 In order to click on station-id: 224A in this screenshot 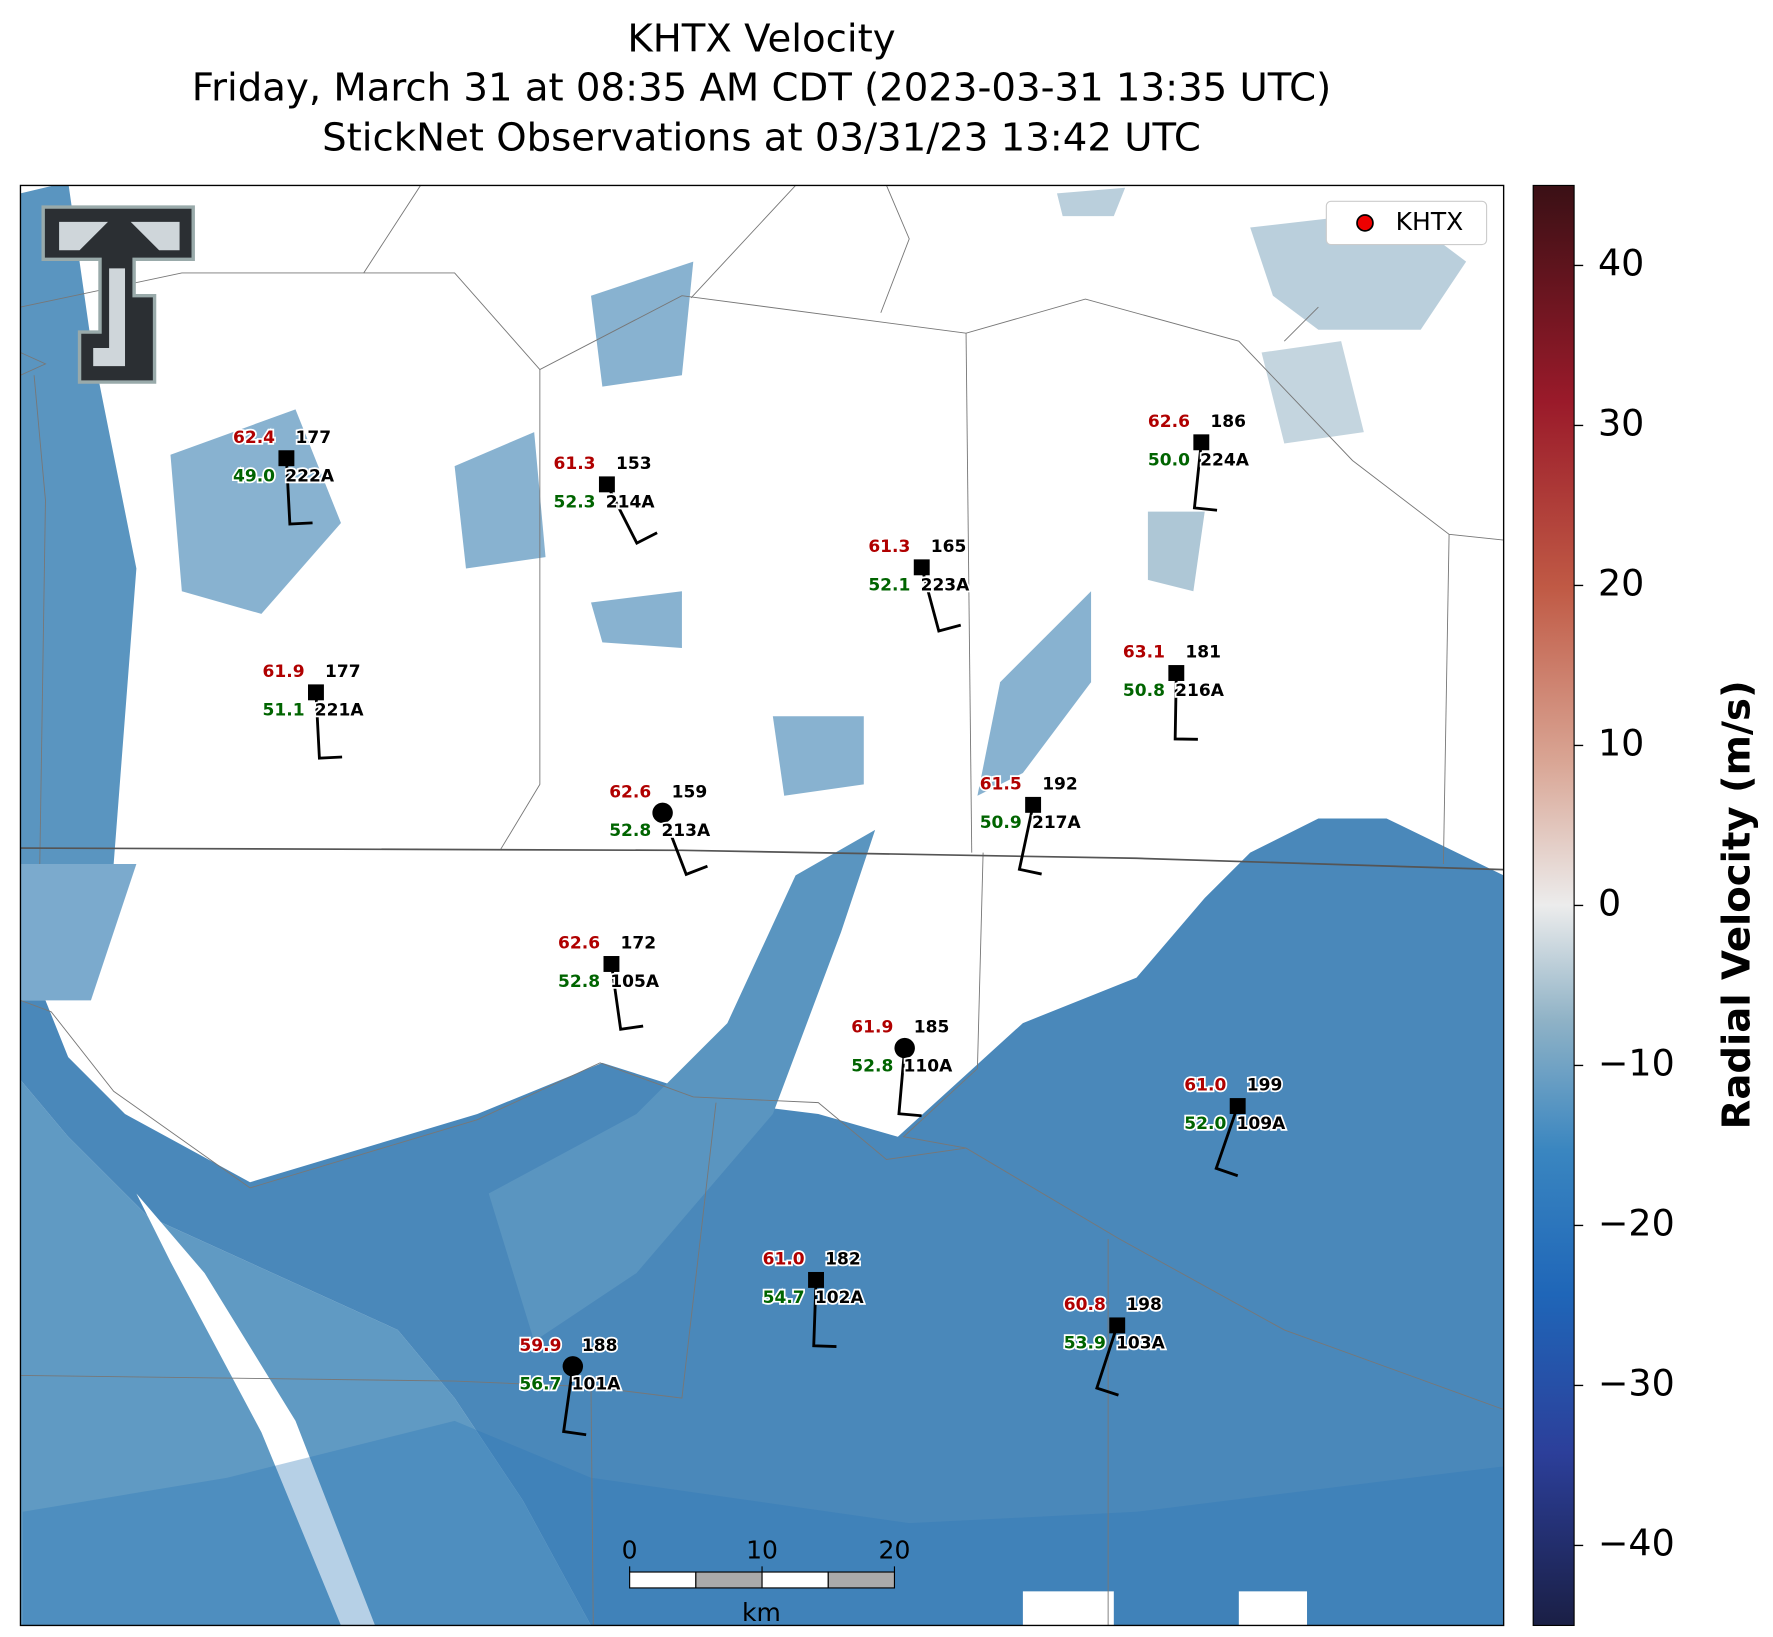, I will do `click(1225, 460)`.